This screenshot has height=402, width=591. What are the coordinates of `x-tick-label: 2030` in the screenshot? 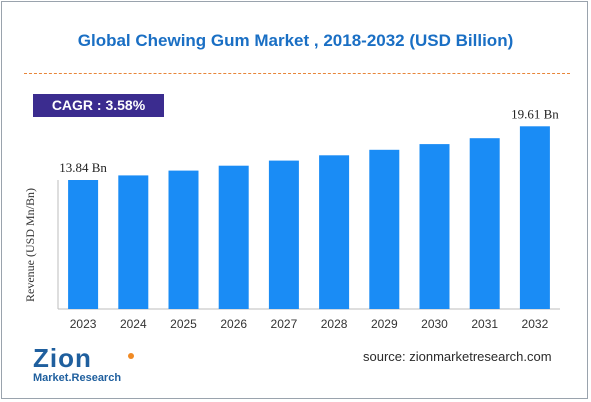 It's located at (434, 324).